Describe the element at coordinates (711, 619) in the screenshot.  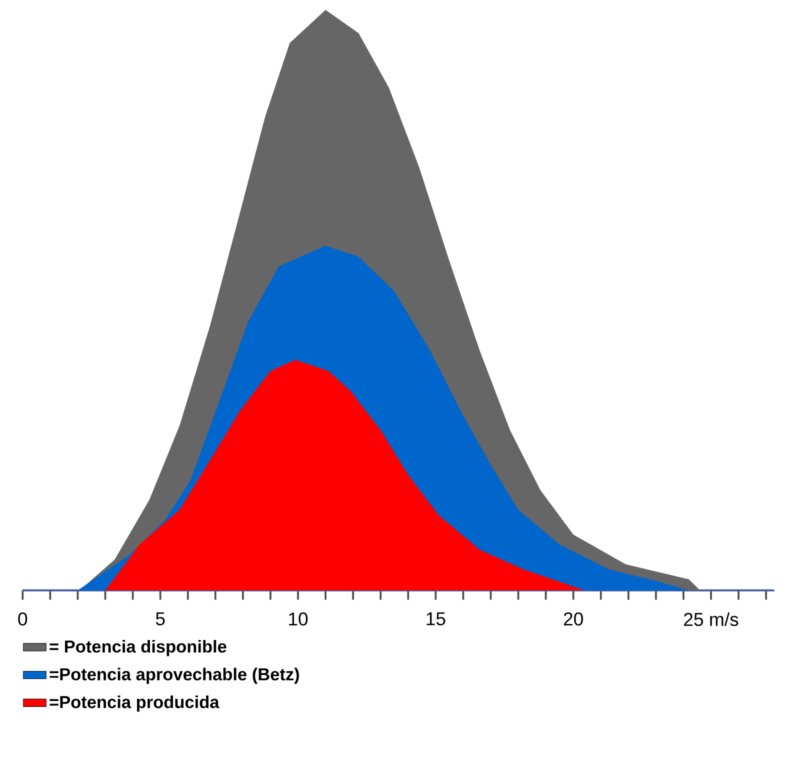
I see `x-tick-label: 25 m/s` at that location.